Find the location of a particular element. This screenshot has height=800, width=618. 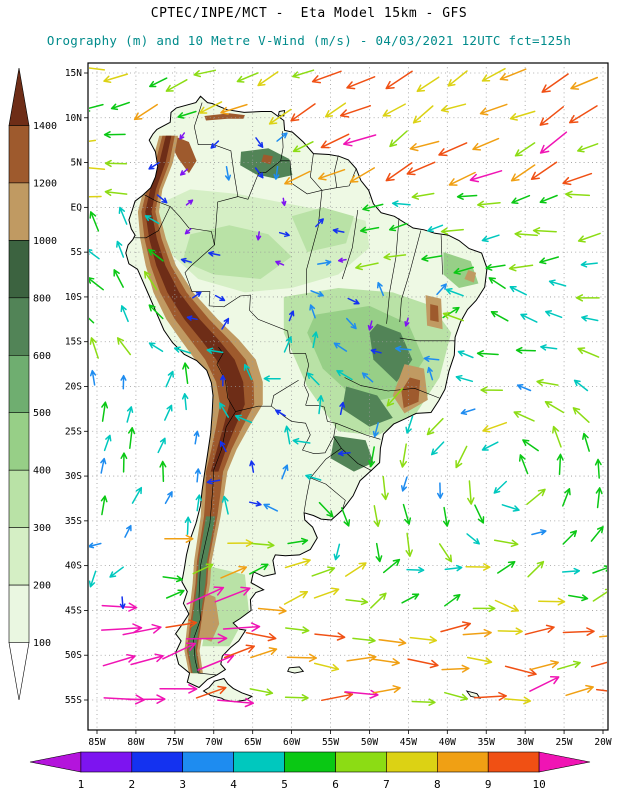

lat-tick-label: 15N is located at coordinates (73, 73).